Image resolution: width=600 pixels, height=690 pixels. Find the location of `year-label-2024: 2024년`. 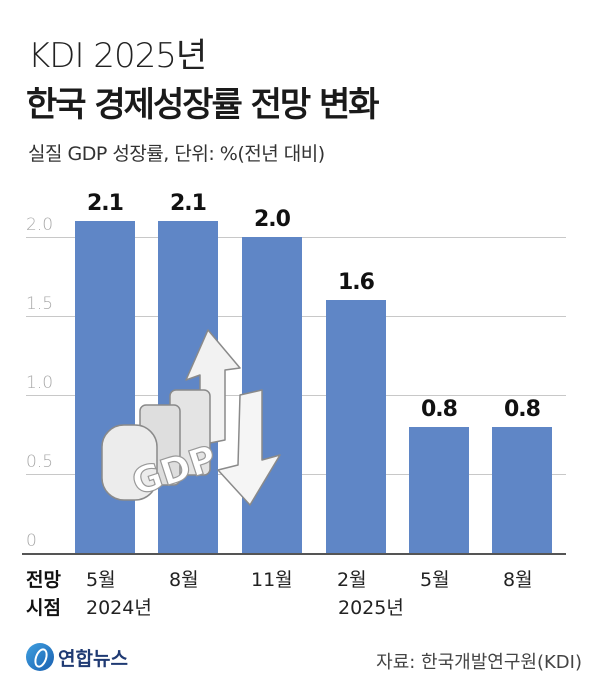

year-label-2024: 2024년 is located at coordinates (119, 608).